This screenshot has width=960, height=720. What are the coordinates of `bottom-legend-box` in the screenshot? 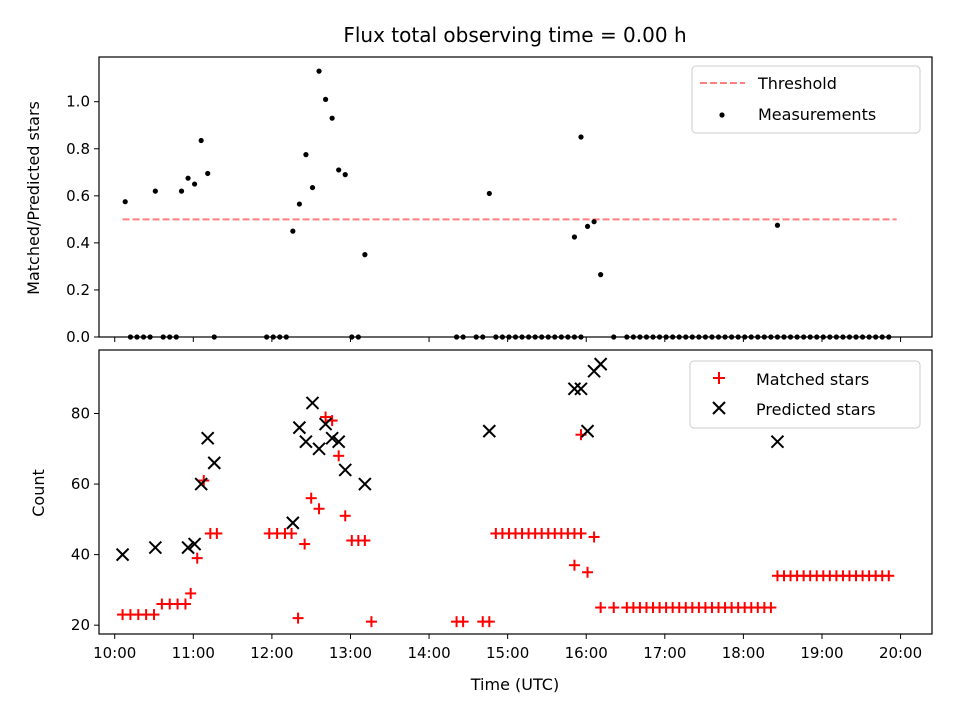 It's located at (805, 394).